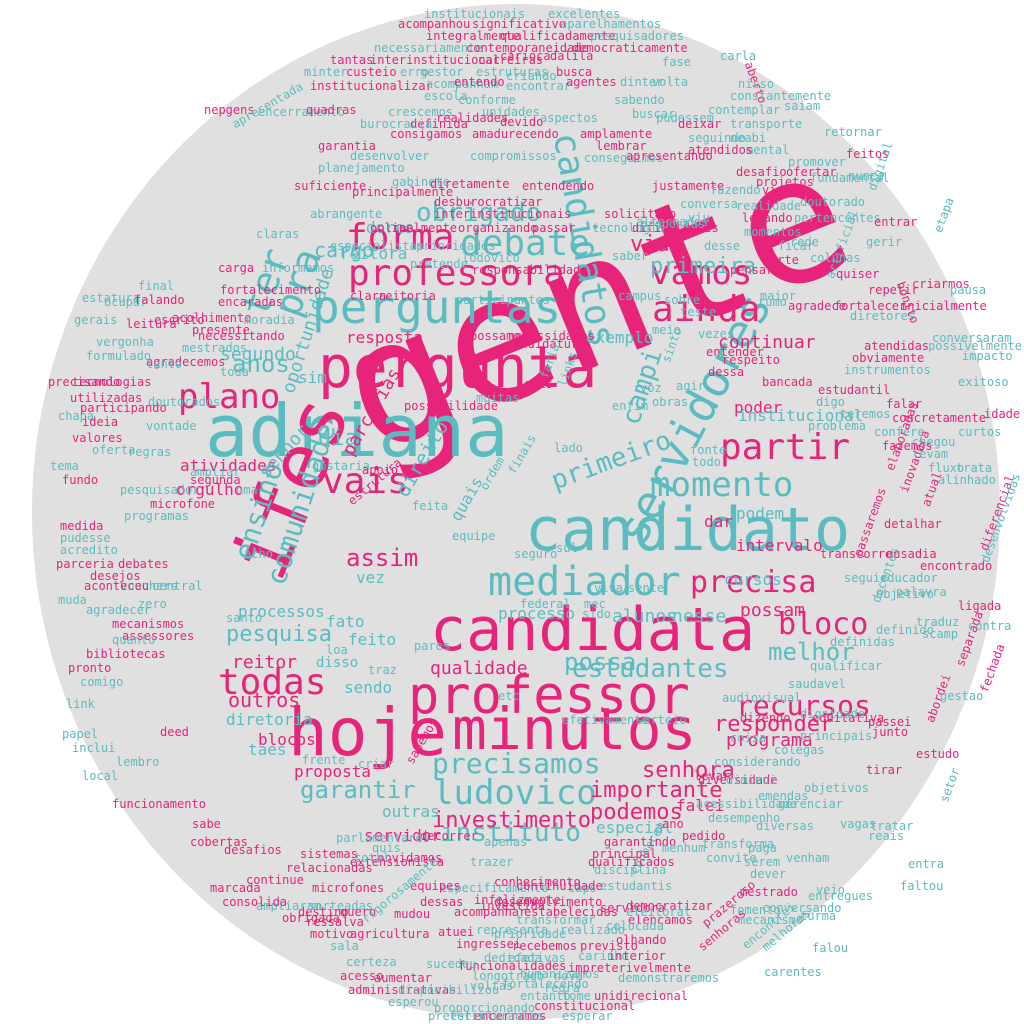 This screenshot has width=1024, height=1024. I want to click on word-passar: passar, so click(554, 228).